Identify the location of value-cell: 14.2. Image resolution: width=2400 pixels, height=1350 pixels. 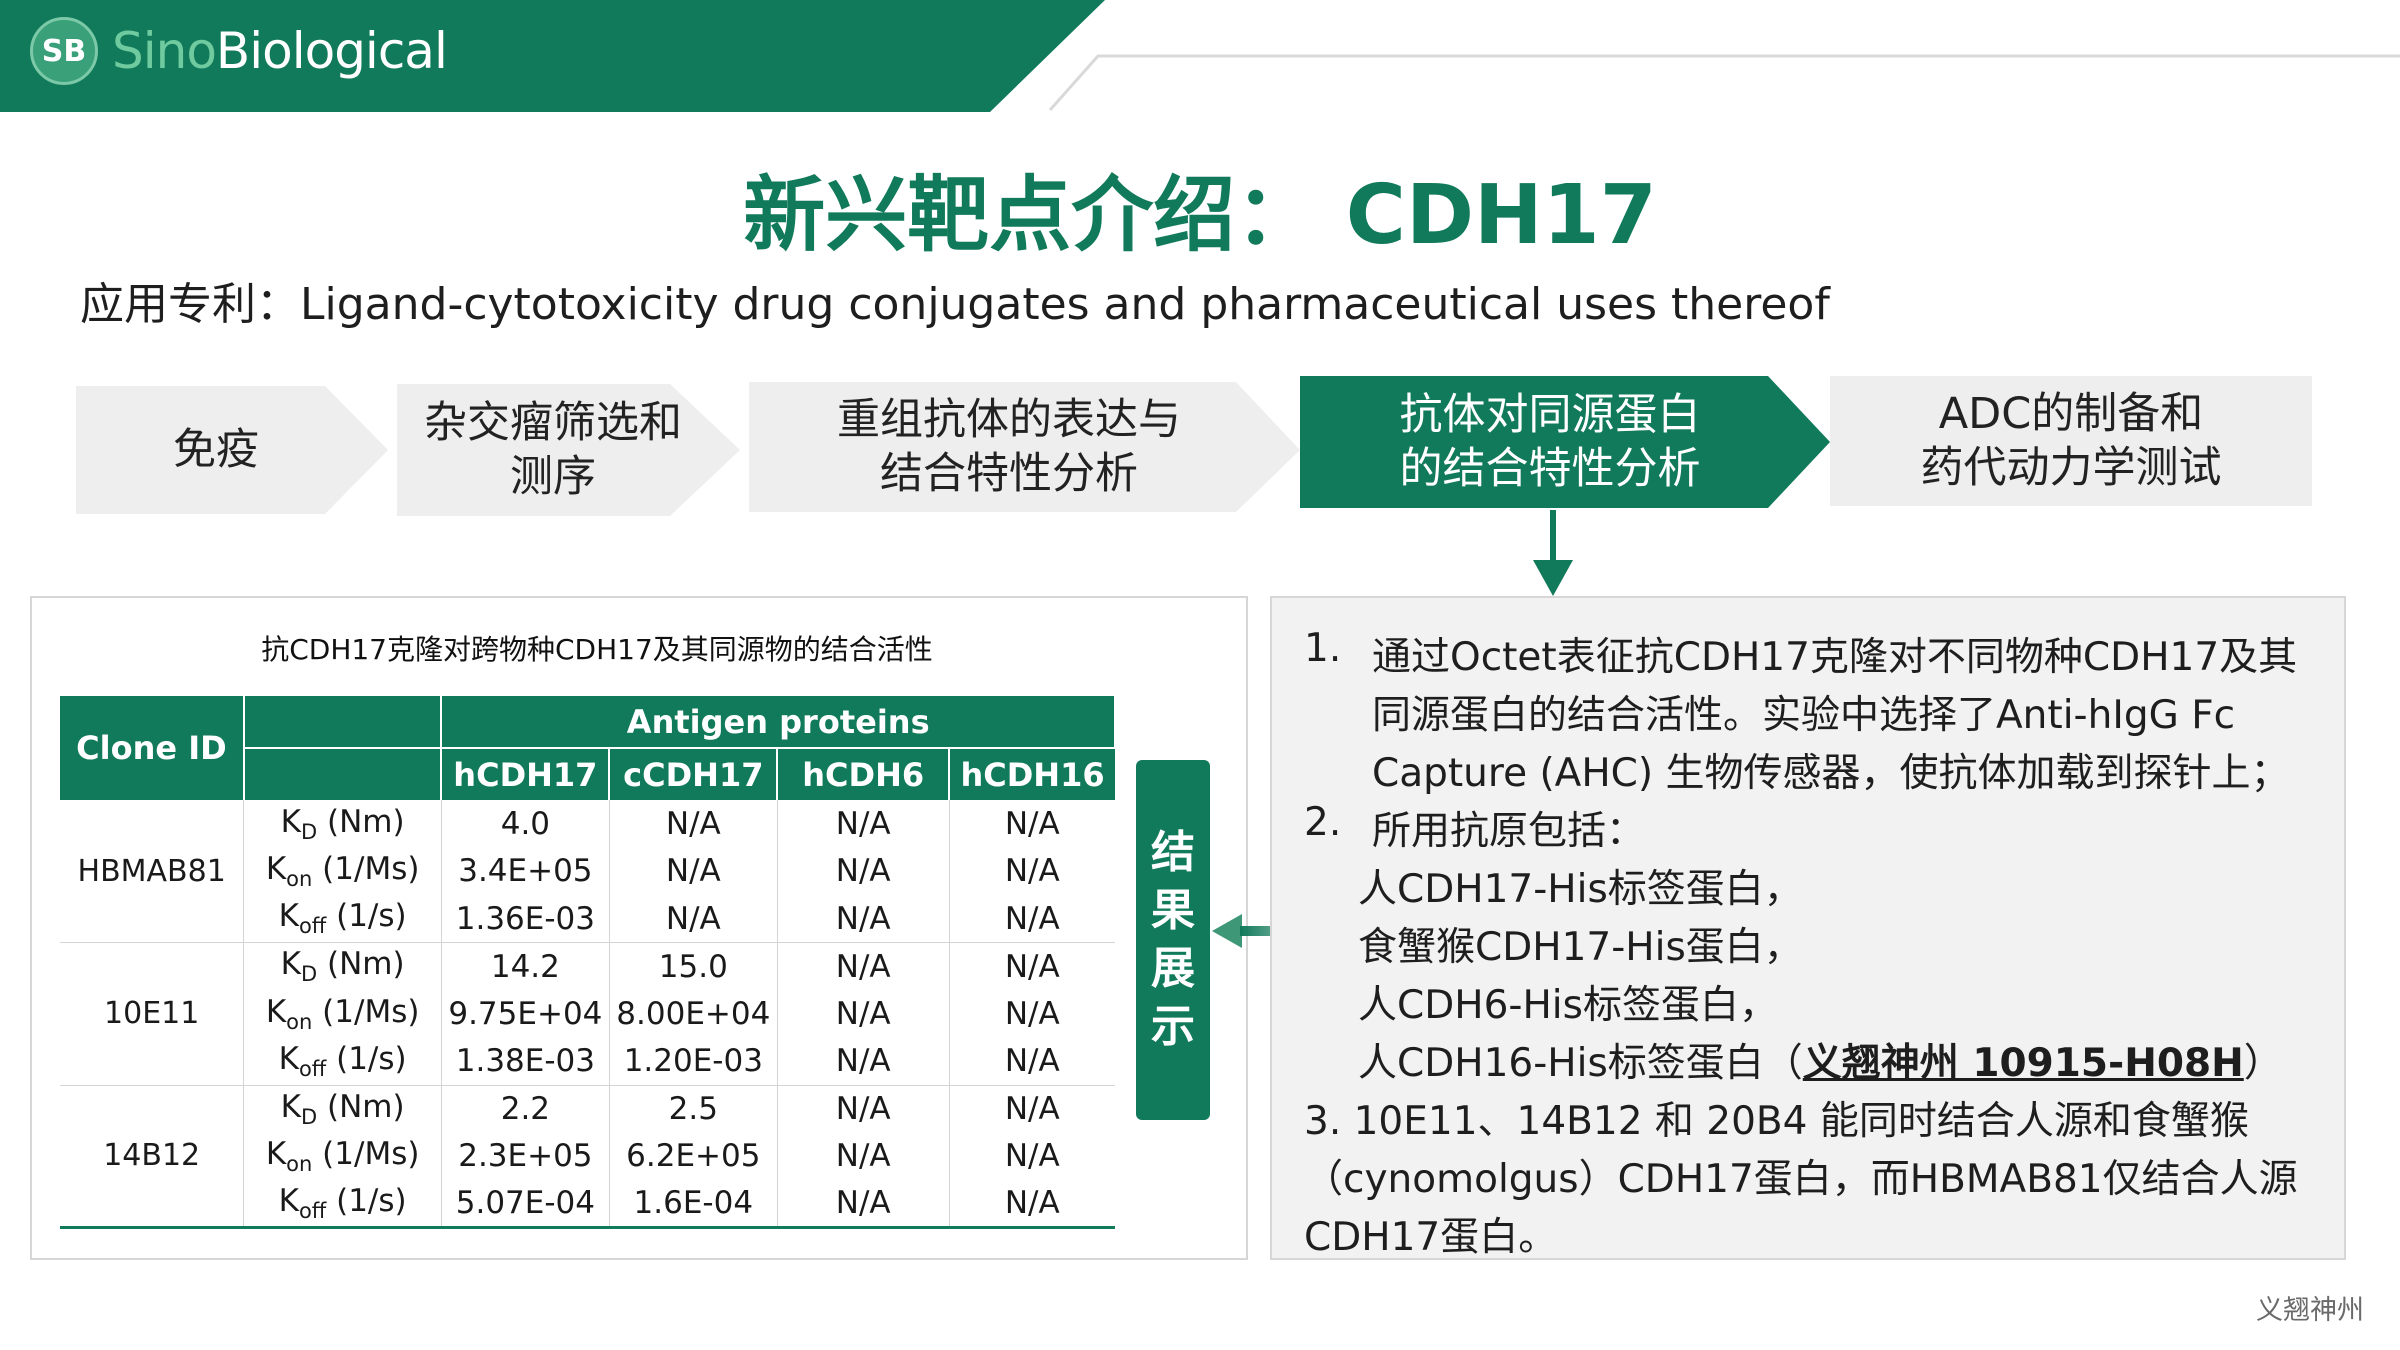
(525, 966).